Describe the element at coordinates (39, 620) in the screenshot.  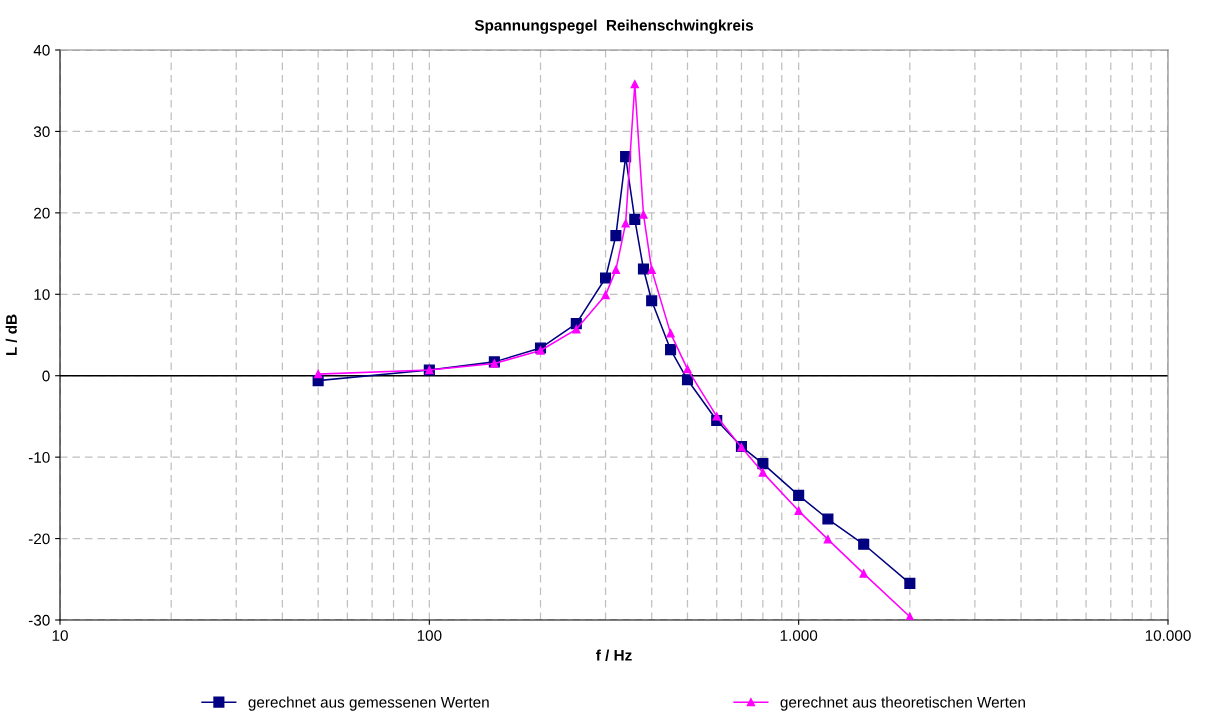
I see `y-tick-label: -30` at that location.